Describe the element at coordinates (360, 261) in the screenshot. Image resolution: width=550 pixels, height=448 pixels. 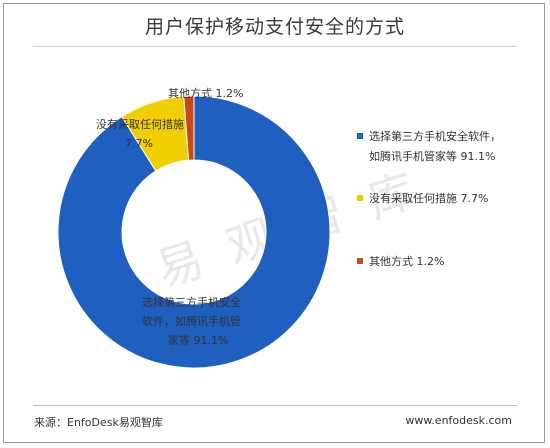
I see `legend-swatch-red` at that location.